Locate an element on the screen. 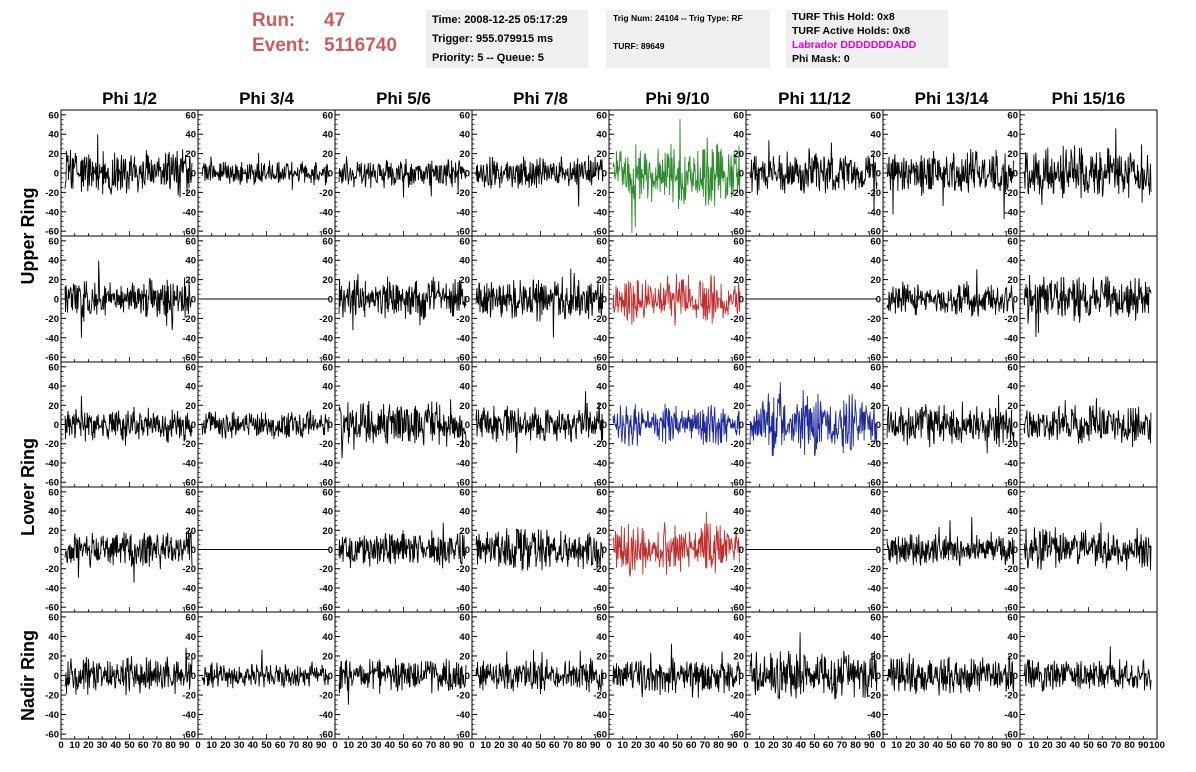  priority-line: Priority: 5 -- Queue: 5 is located at coordinates (488, 58).